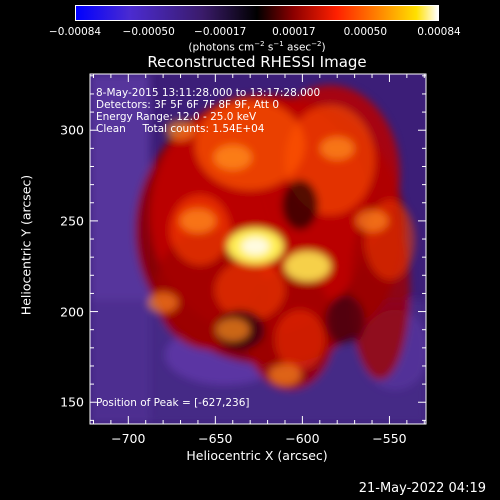  I want to click on colorbar-tick-label: 0.00017, so click(294, 32).